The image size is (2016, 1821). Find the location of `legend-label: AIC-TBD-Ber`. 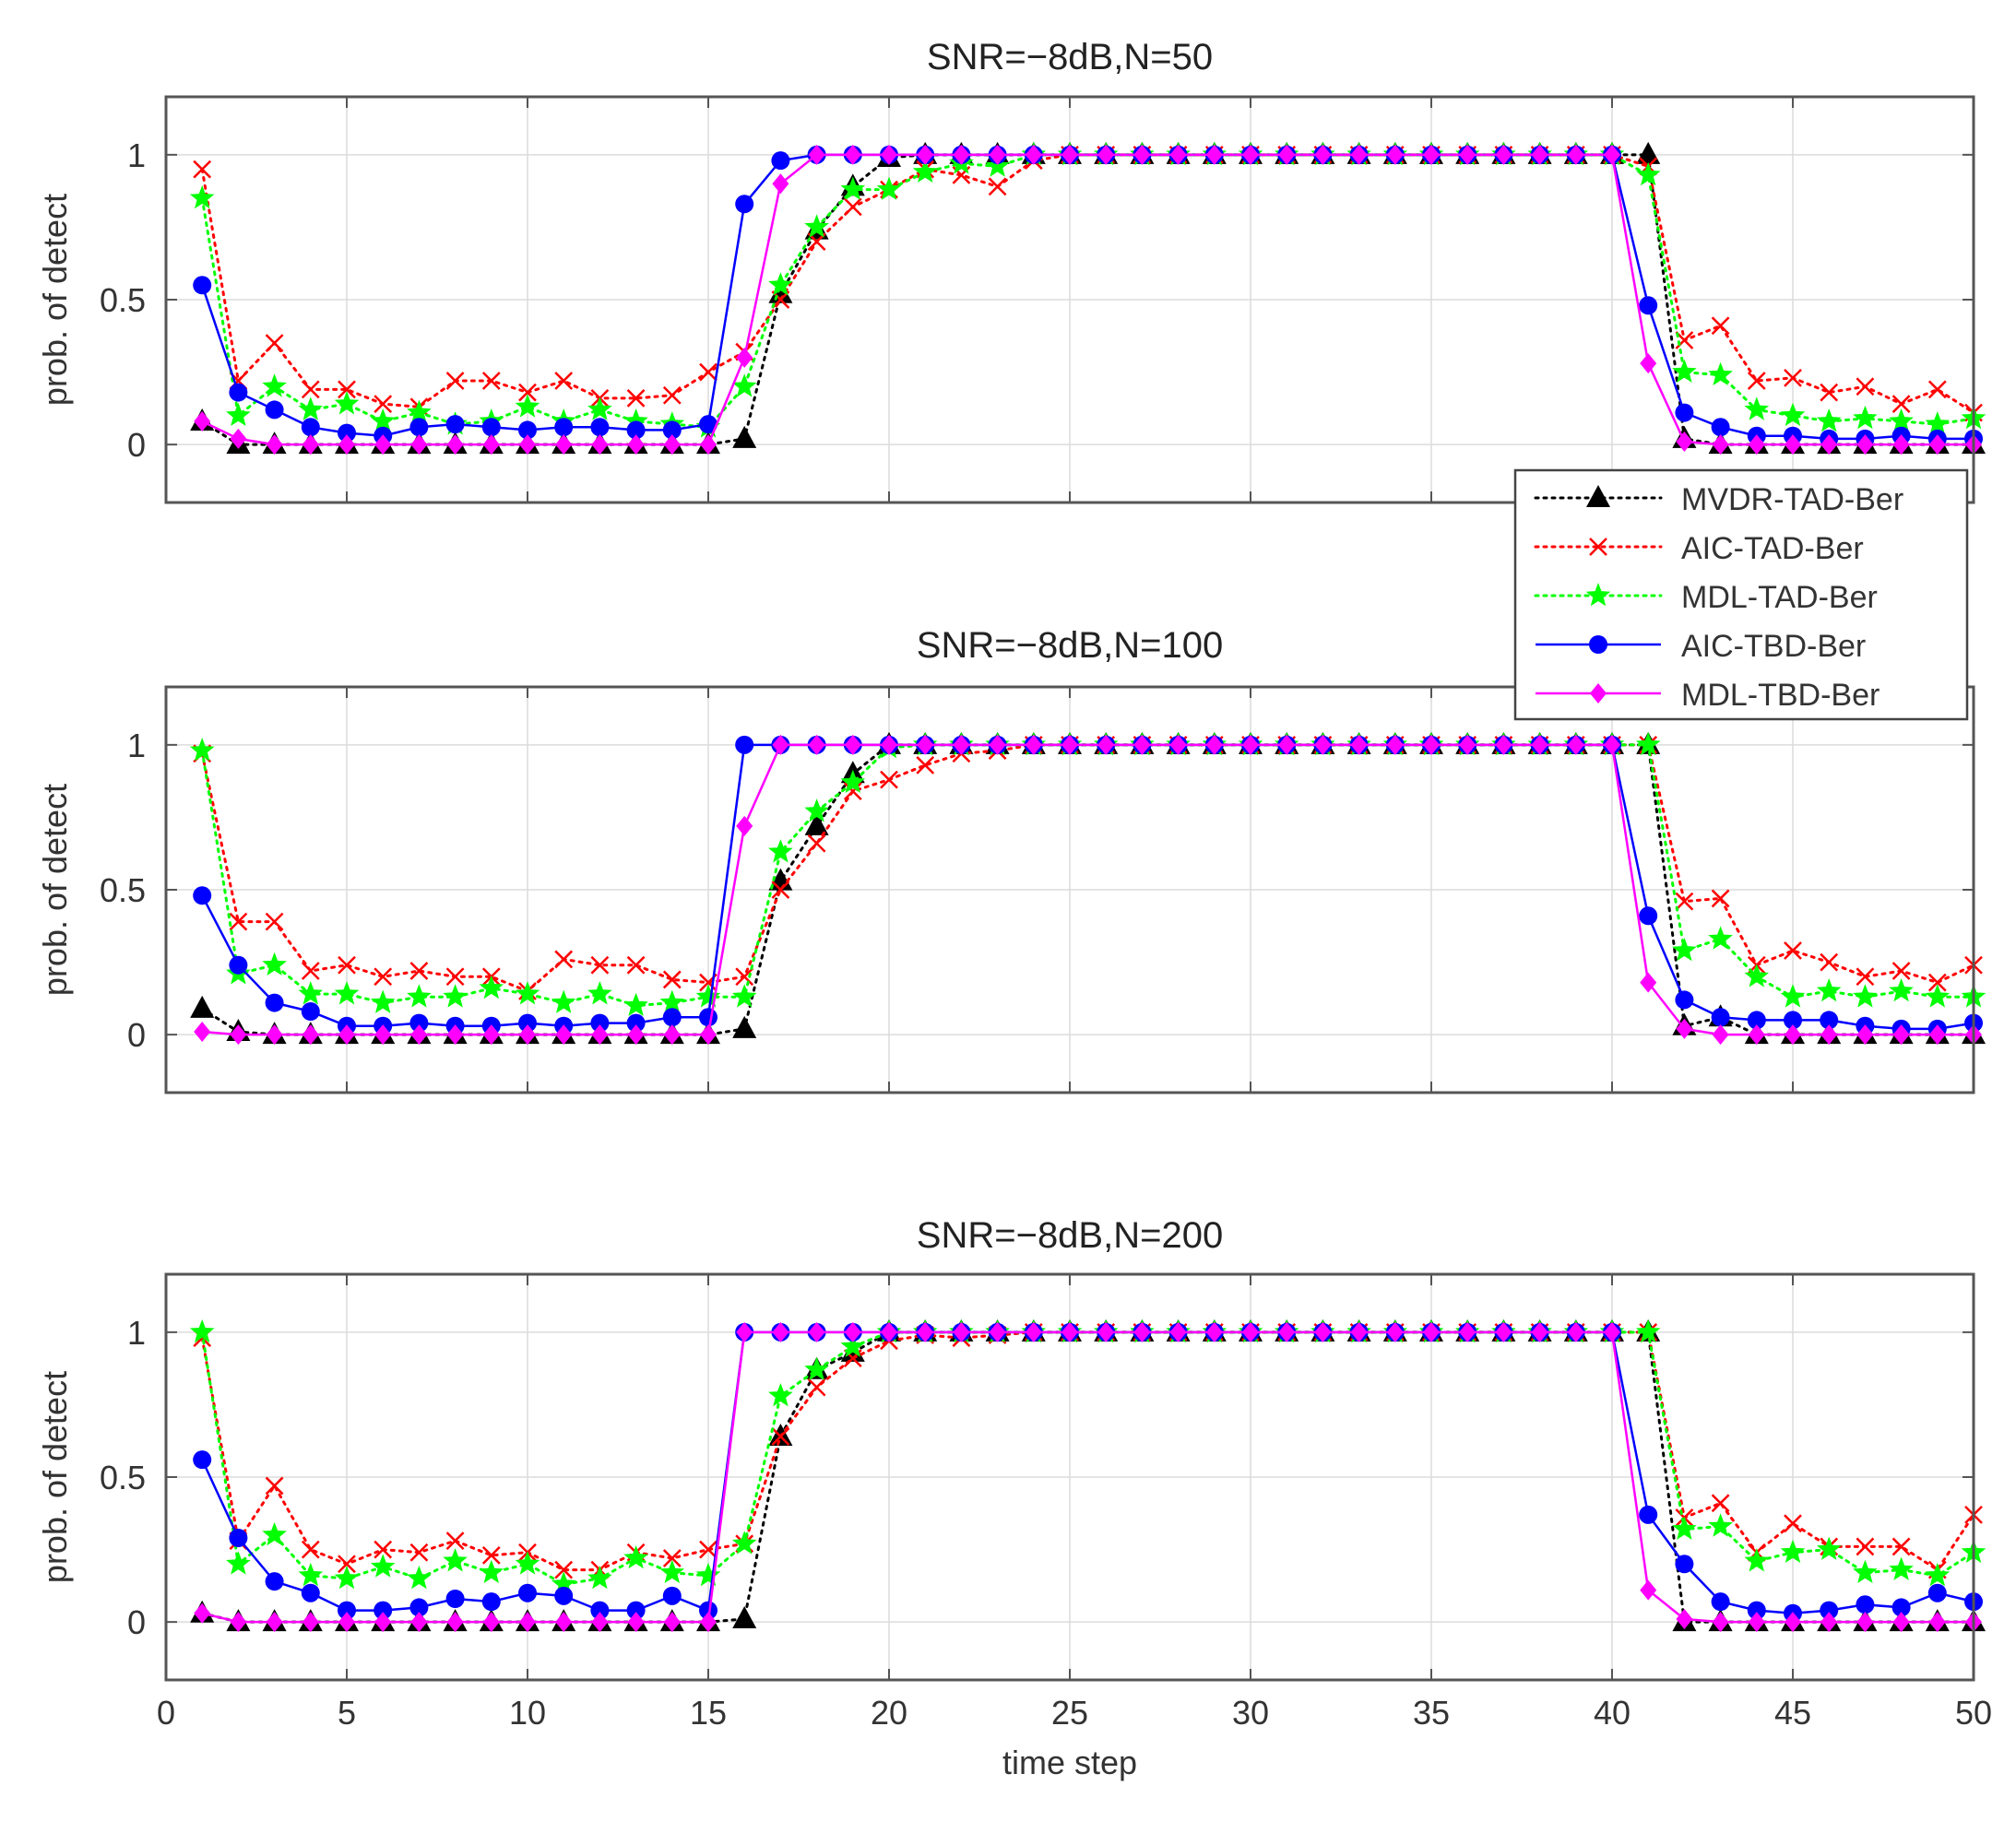

legend-label: AIC-TBD-Ber is located at coordinates (1773, 646).